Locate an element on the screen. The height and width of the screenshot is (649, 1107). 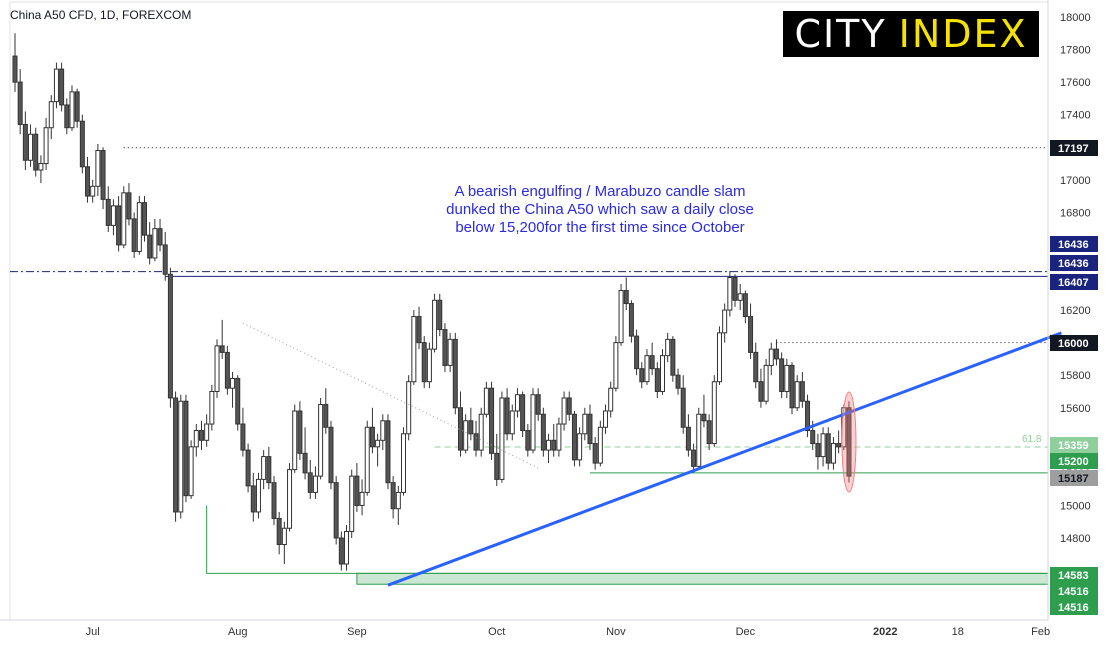
engulfing-highlight is located at coordinates (849, 442).